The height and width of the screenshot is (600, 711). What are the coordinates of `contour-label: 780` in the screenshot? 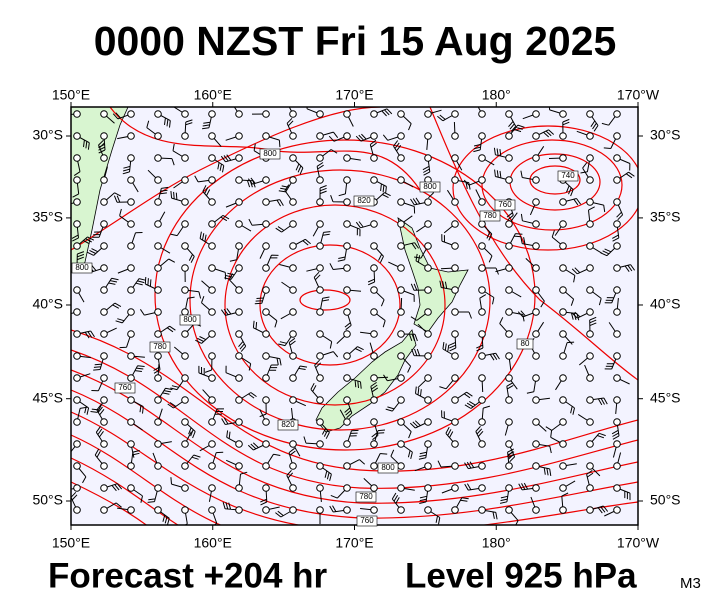 It's located at (490, 216).